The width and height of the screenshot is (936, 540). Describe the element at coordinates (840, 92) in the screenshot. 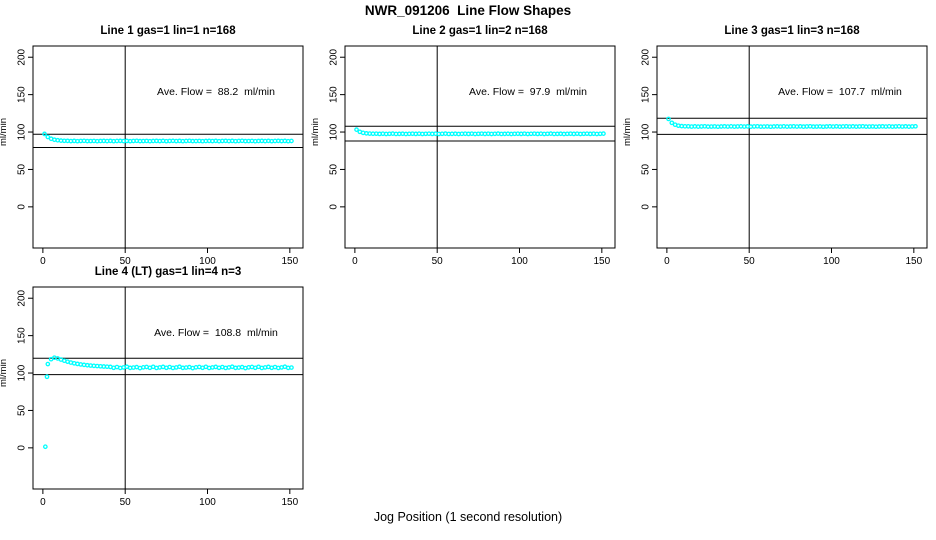

I see `ave-flow-annotation: Ave. Flow = 107.7 ml/min` at that location.